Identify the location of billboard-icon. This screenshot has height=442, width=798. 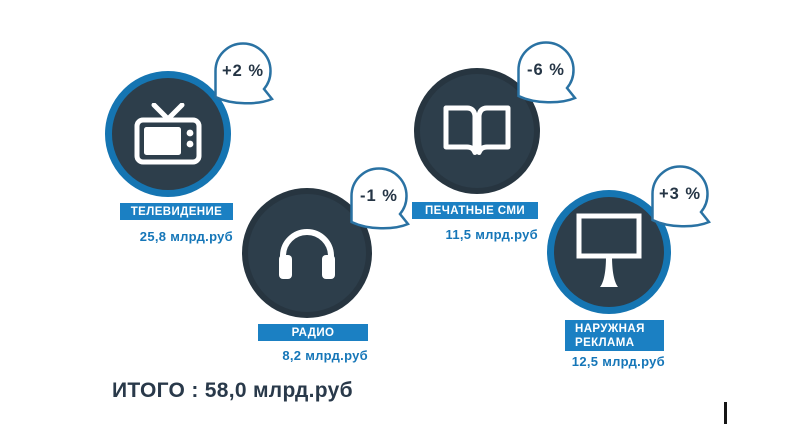
(609, 250).